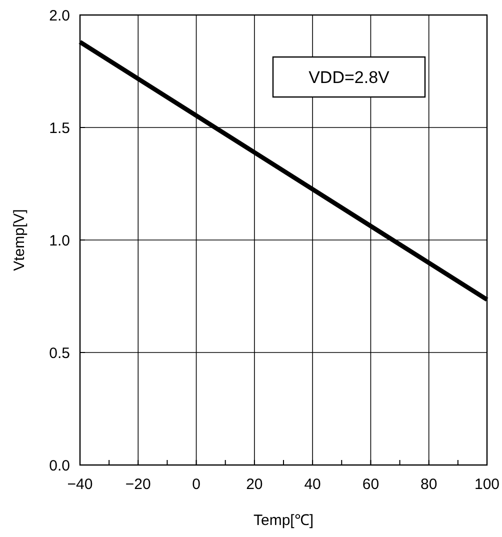 The height and width of the screenshot is (537, 502). I want to click on y-axis-title: Vtemp[V], so click(19, 240).